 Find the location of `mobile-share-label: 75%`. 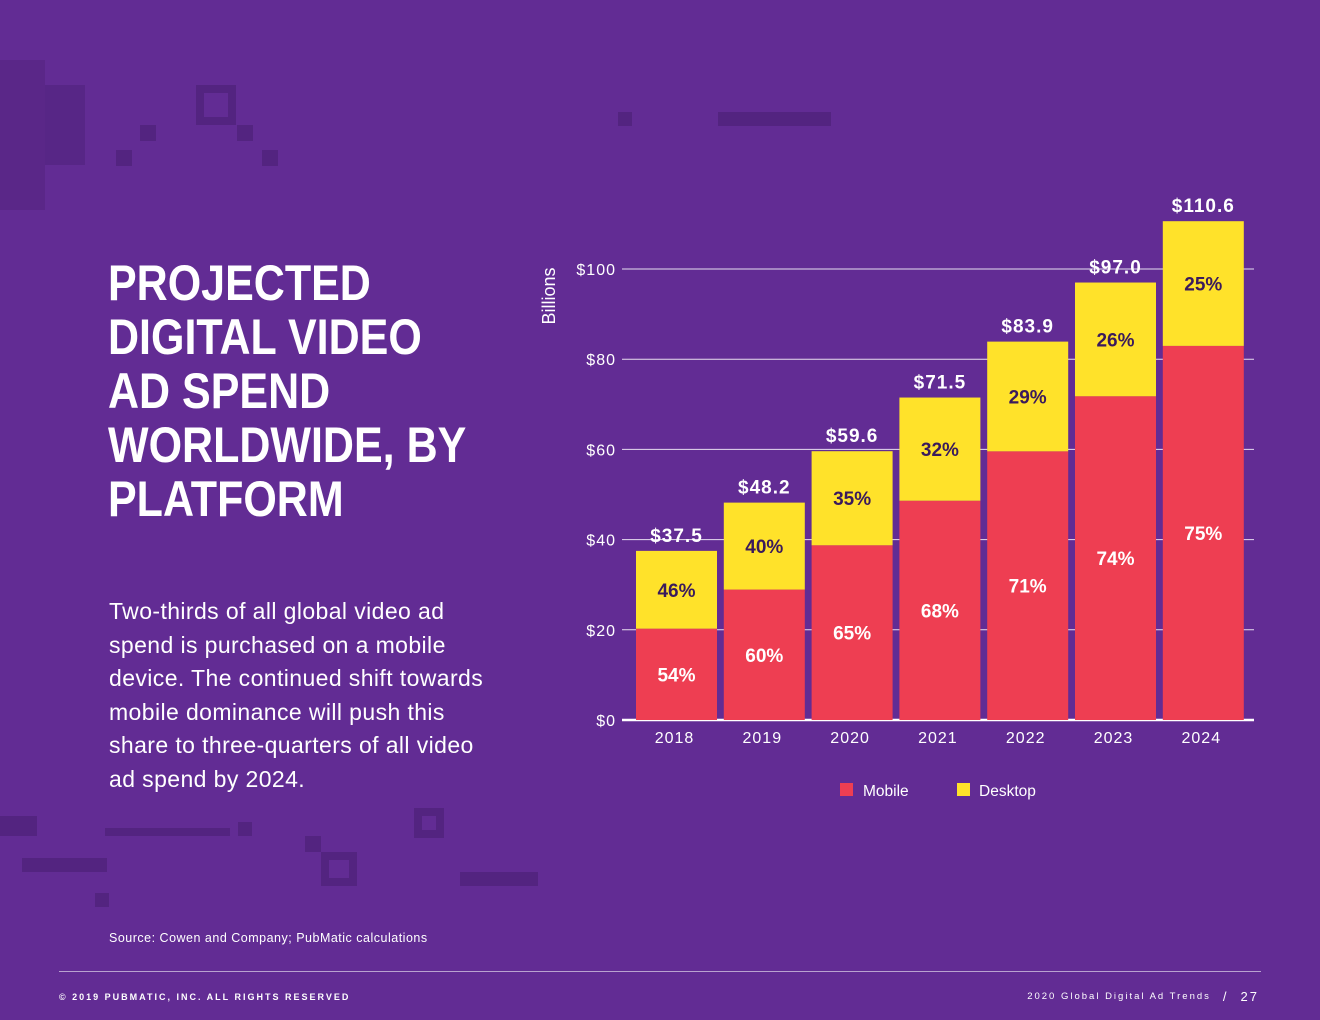

mobile-share-label: 75% is located at coordinates (1203, 534).